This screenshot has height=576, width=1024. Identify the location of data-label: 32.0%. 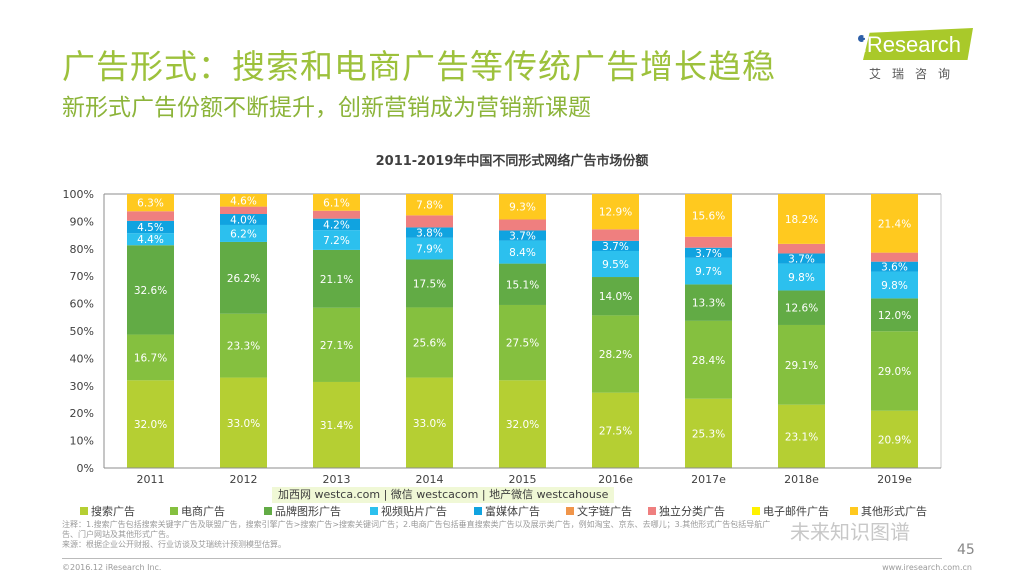
(522, 425).